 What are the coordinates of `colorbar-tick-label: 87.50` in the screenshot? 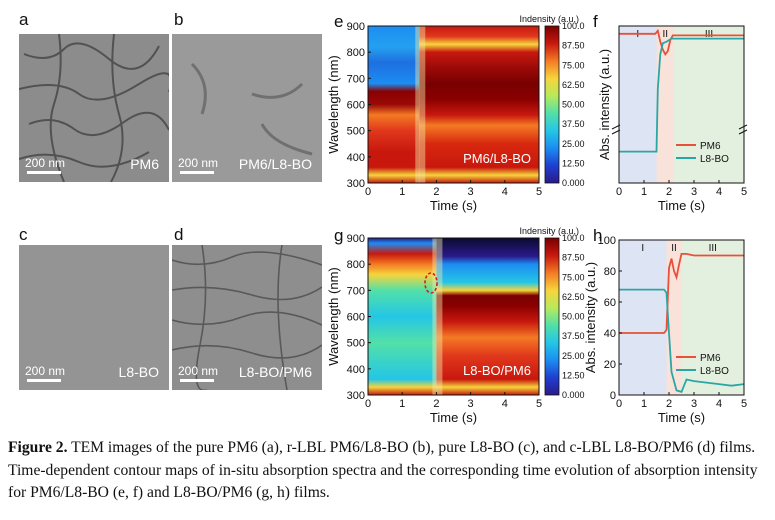 It's located at (573, 46).